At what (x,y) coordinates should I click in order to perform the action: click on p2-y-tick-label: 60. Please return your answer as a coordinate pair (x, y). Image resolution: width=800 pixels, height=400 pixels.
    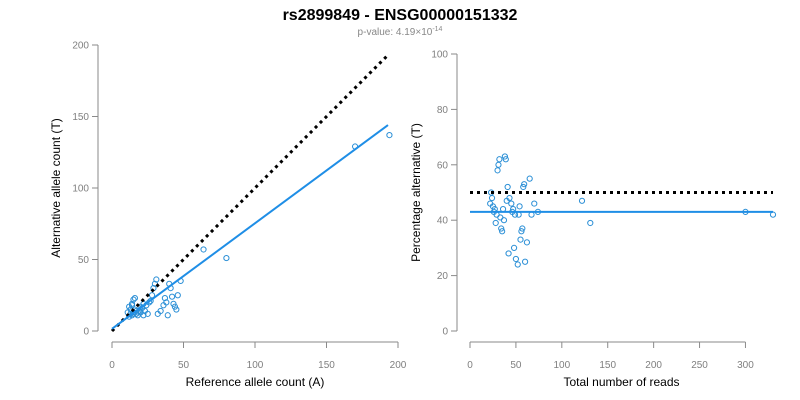
    Looking at the image, I should click on (443, 165).